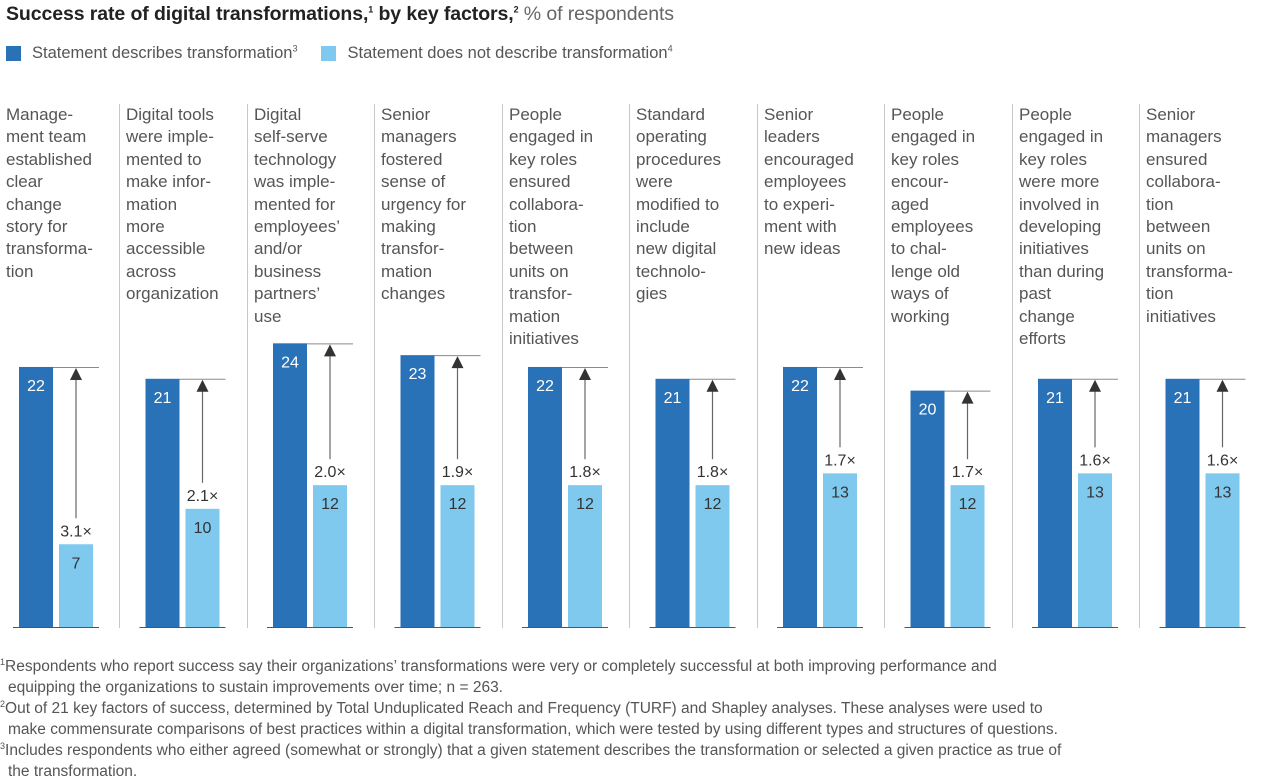 The image size is (1281, 783). Describe the element at coordinates (596, 14) in the screenshot. I see `title-unit: % of respondents` at that location.